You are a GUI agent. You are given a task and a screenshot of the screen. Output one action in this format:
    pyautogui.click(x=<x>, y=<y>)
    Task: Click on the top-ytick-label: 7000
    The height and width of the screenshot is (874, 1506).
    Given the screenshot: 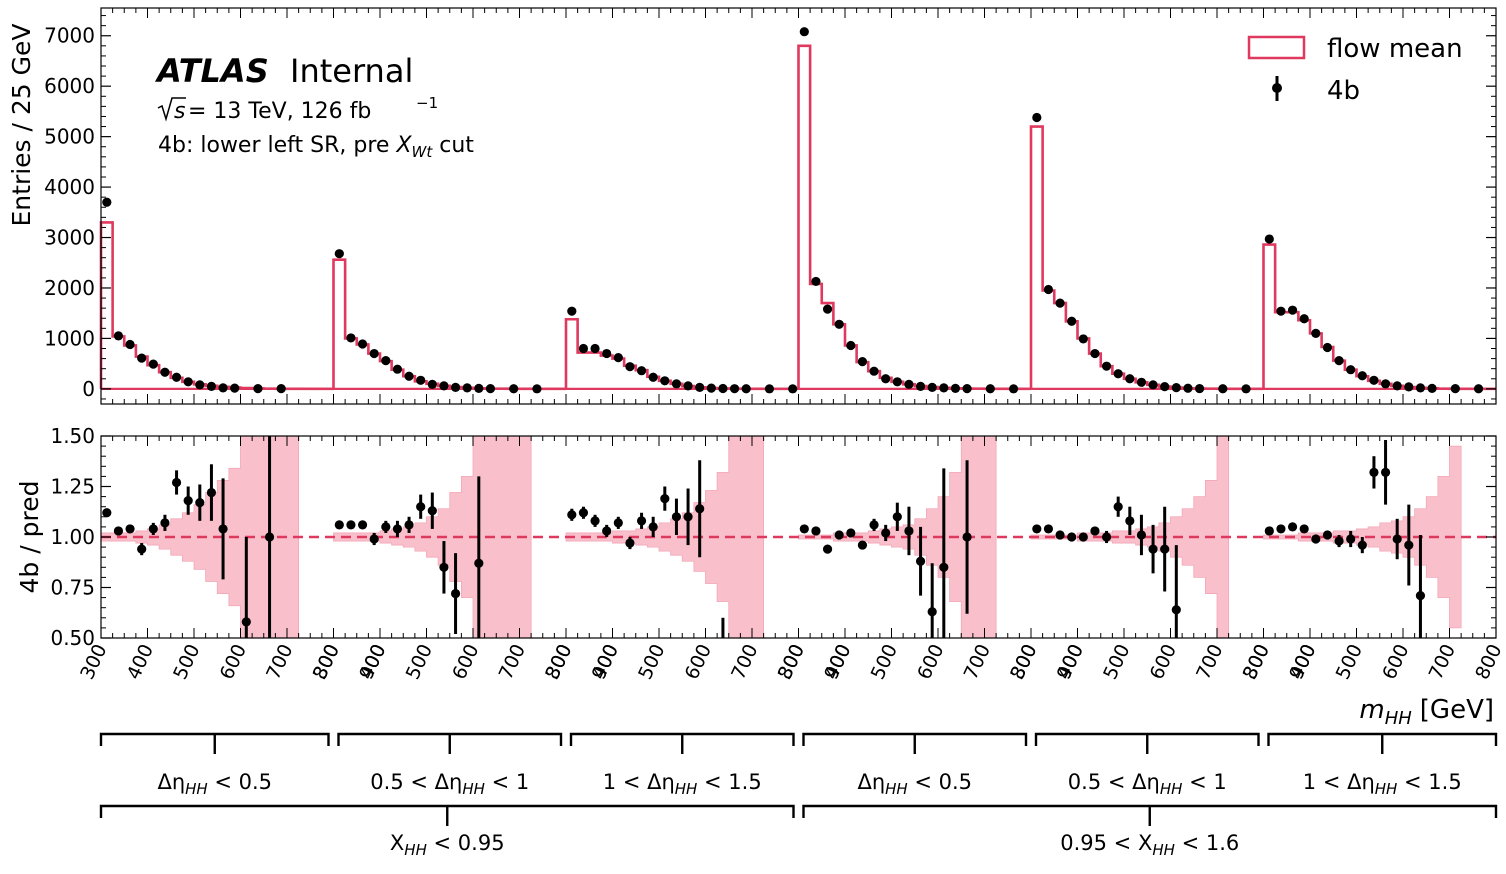 What is the action you would take?
    pyautogui.click(x=69, y=36)
    